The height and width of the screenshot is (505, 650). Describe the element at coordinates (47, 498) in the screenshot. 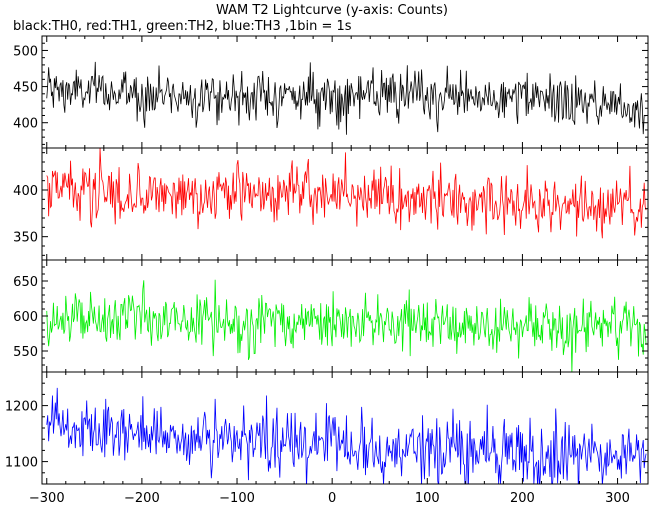

I see `x-tick-label: −300` at that location.